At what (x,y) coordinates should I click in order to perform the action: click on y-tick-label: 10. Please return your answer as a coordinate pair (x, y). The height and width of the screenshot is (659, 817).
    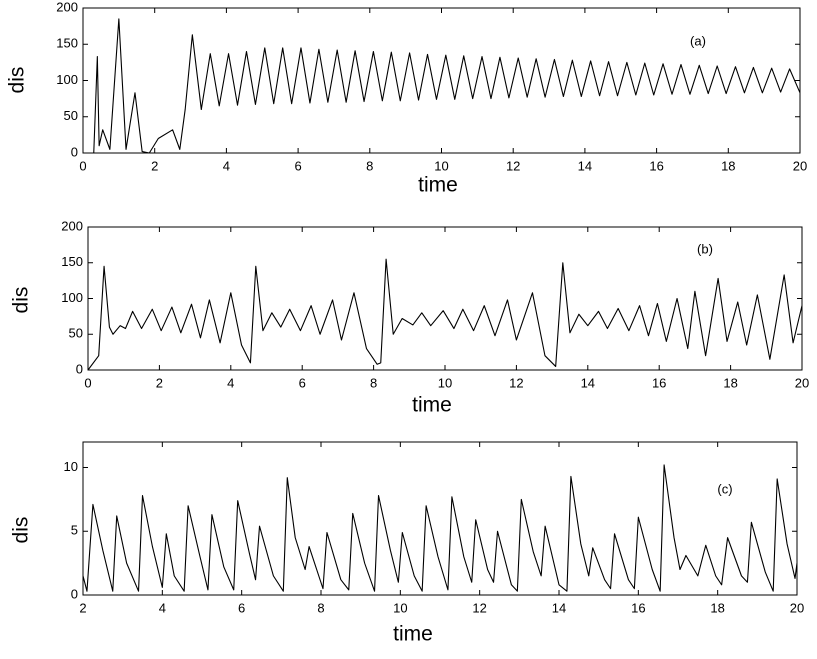
    Looking at the image, I should click on (71, 466).